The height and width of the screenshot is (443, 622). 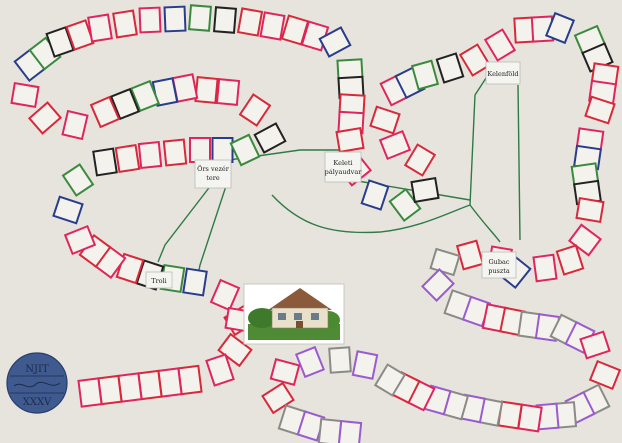 I want to click on station-label-kelenfold: Kelenföld, so click(x=503, y=73).